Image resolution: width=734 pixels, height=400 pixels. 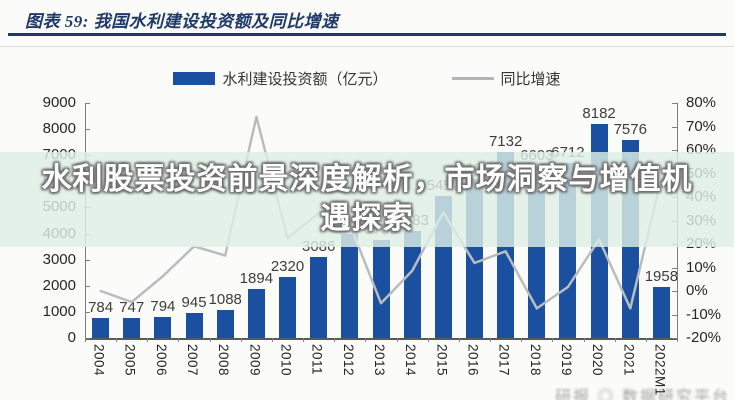 I want to click on right-axis-tick-label: 10%, so click(x=701, y=267).